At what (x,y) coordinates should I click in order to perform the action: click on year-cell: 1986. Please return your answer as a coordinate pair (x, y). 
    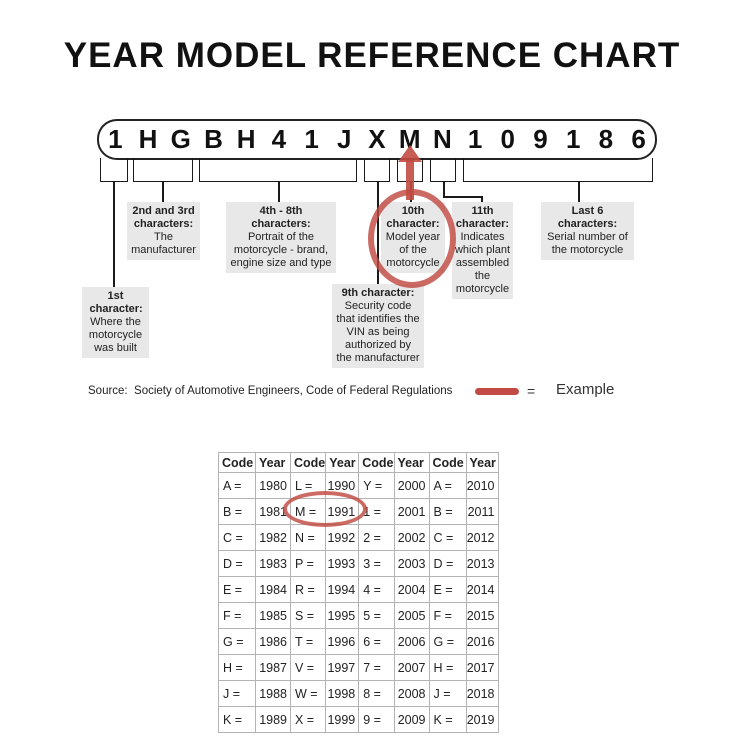
    Looking at the image, I should click on (273, 641).